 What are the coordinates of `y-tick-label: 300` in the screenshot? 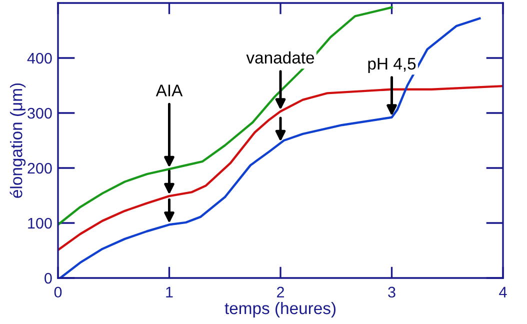 It's located at (40, 113).